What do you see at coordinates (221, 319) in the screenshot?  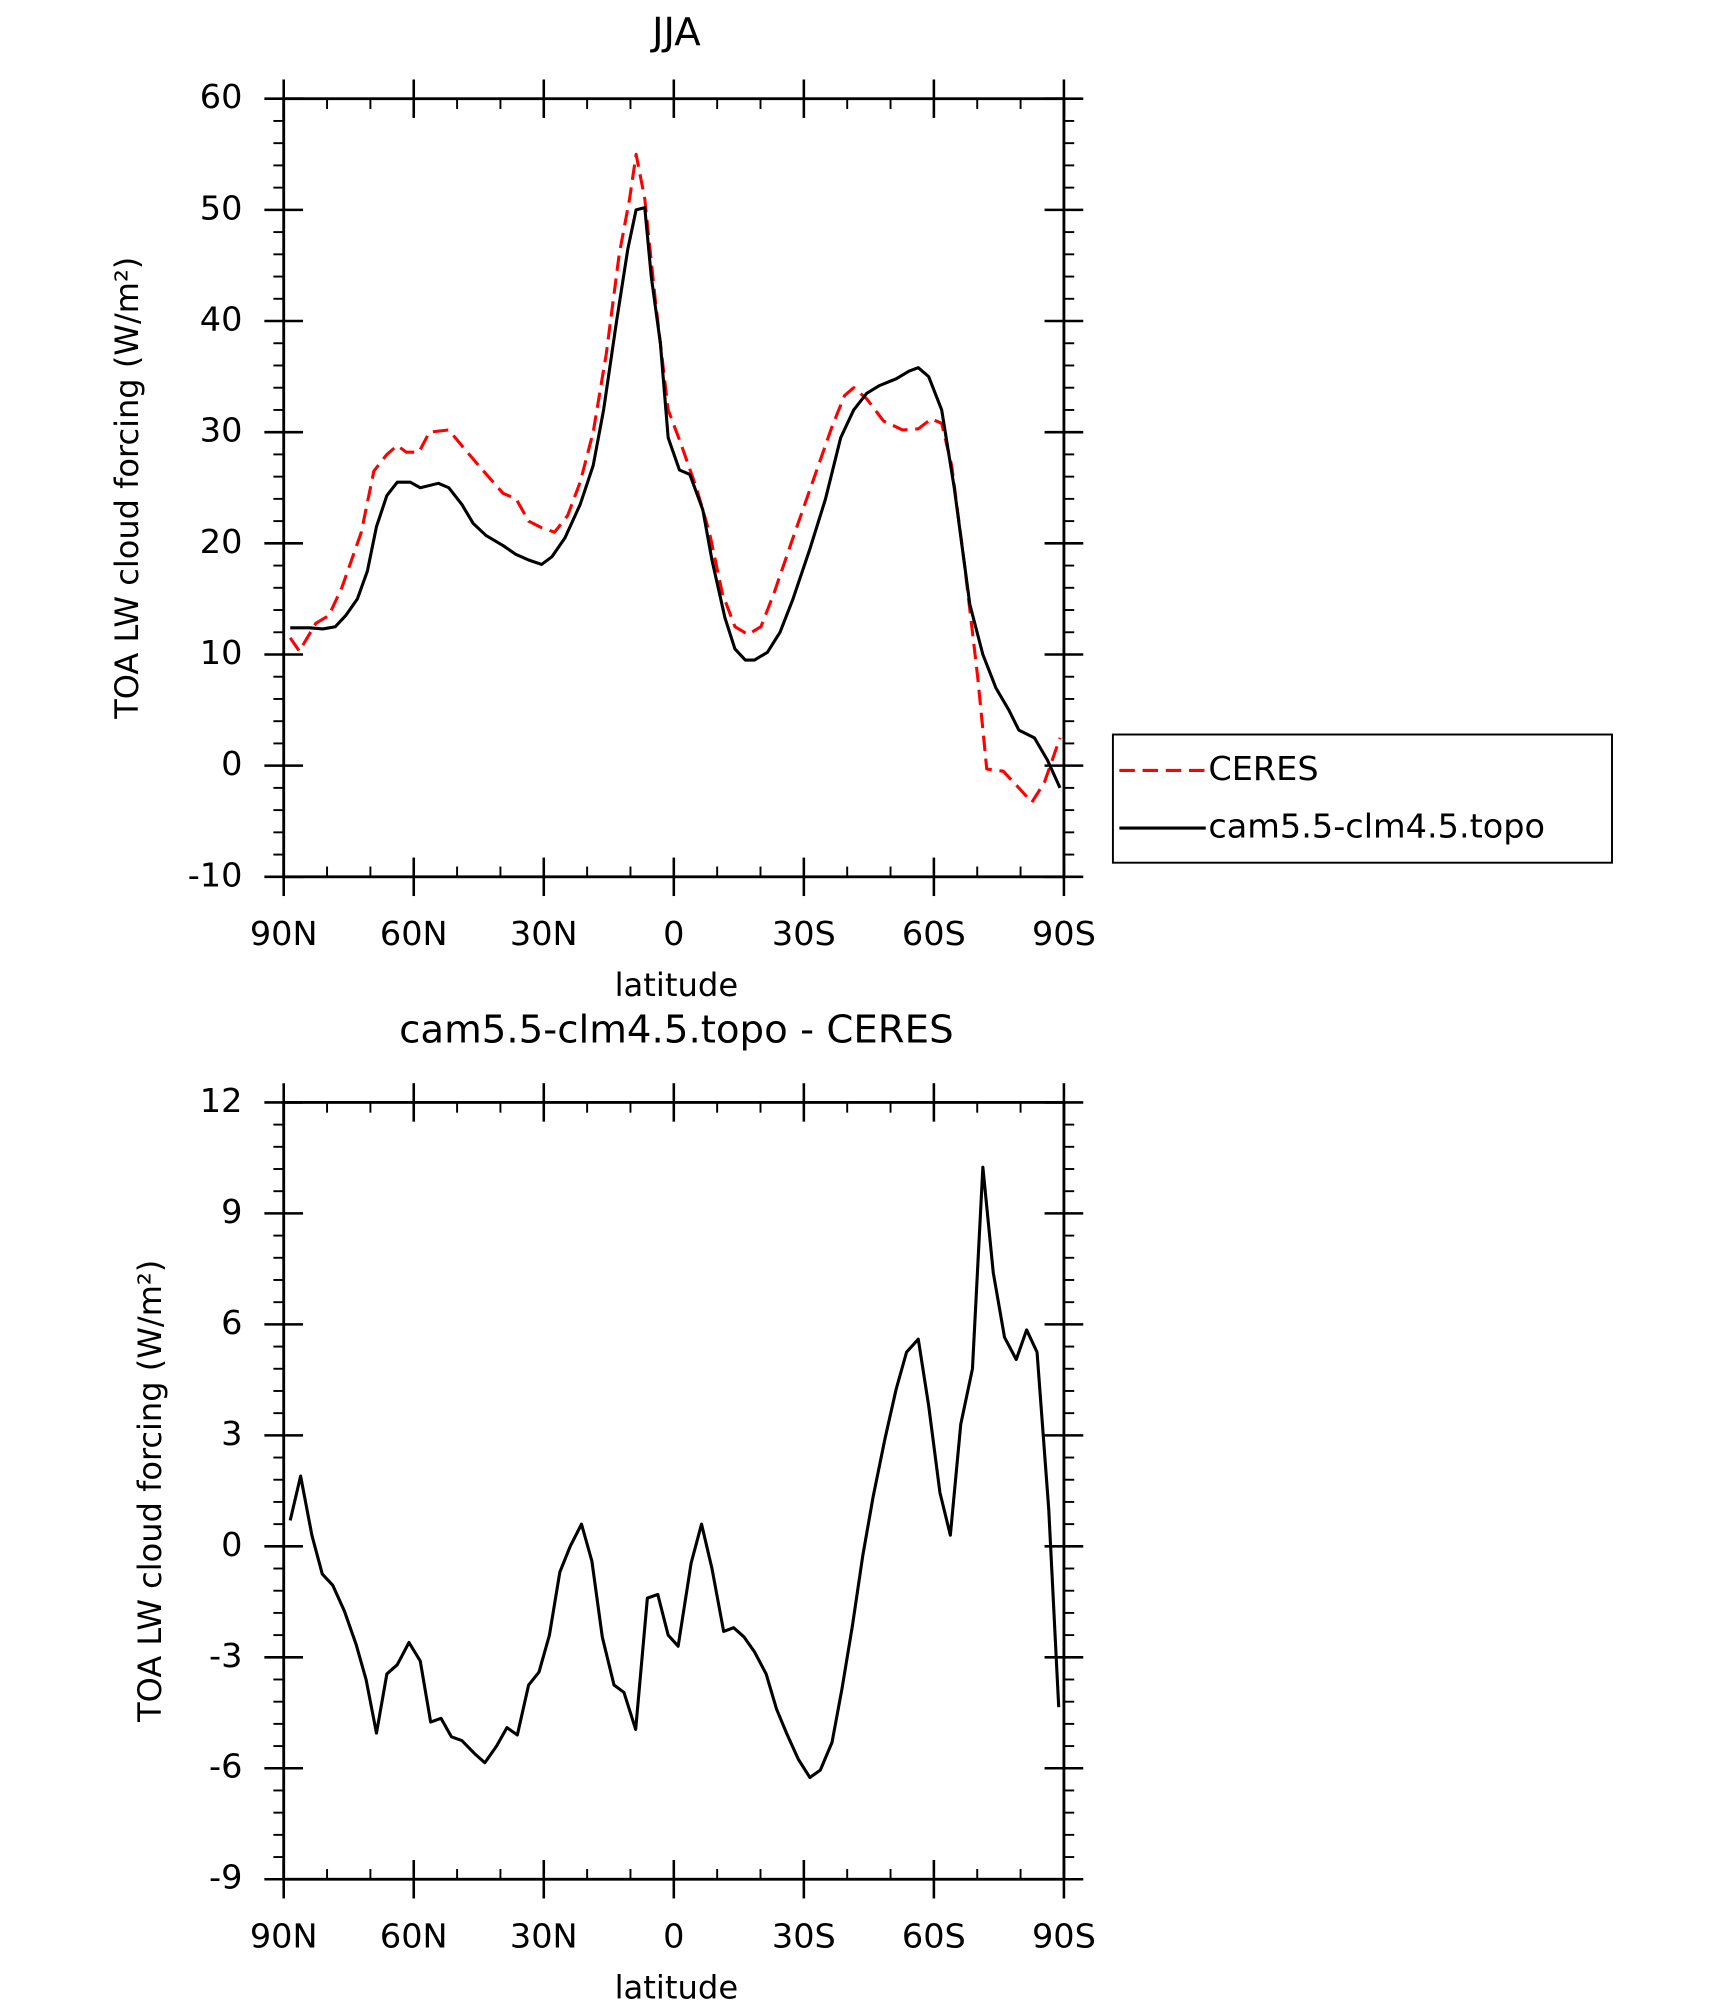 I see `y-tick-label: 40` at bounding box center [221, 319].